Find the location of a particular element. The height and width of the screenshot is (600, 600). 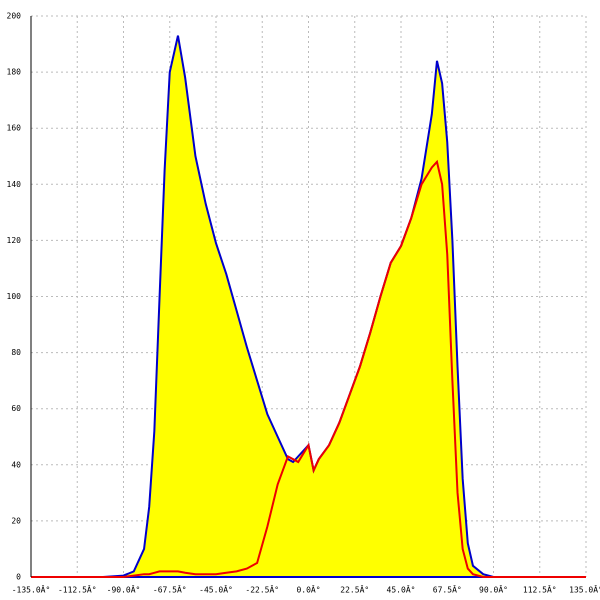

x-tick-label: -45.0Â° is located at coordinates (216, 589).